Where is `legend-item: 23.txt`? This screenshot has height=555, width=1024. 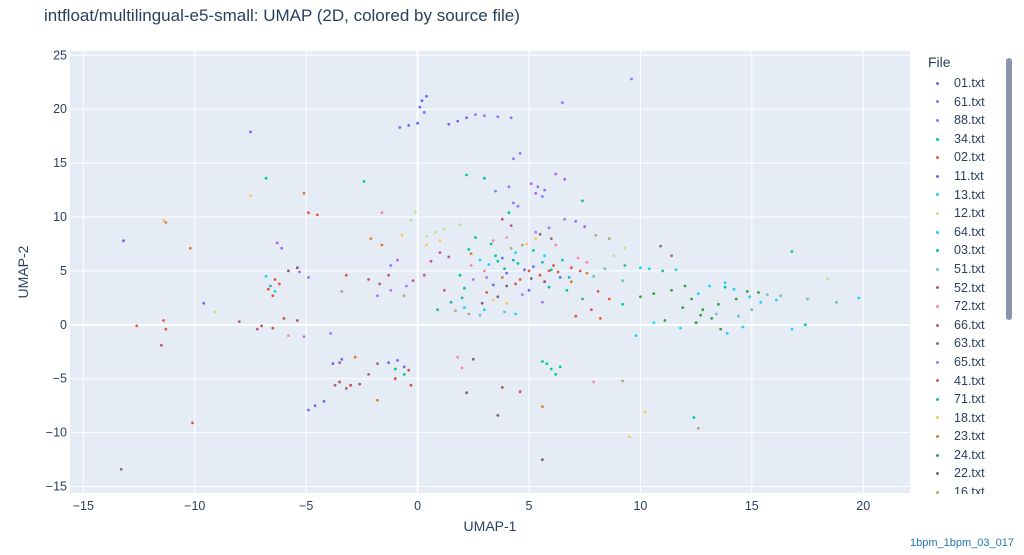 legend-item: 23.txt is located at coordinates (969, 436).